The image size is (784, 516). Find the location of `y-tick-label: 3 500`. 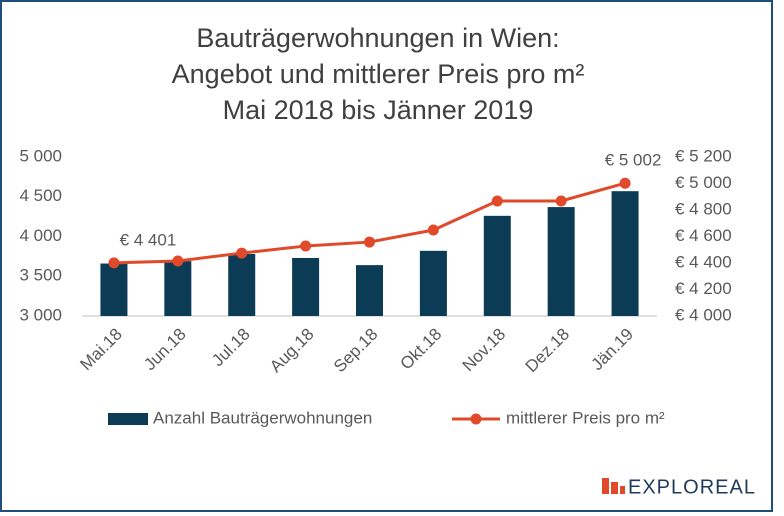

y-tick-label: 3 500 is located at coordinates (40, 275).